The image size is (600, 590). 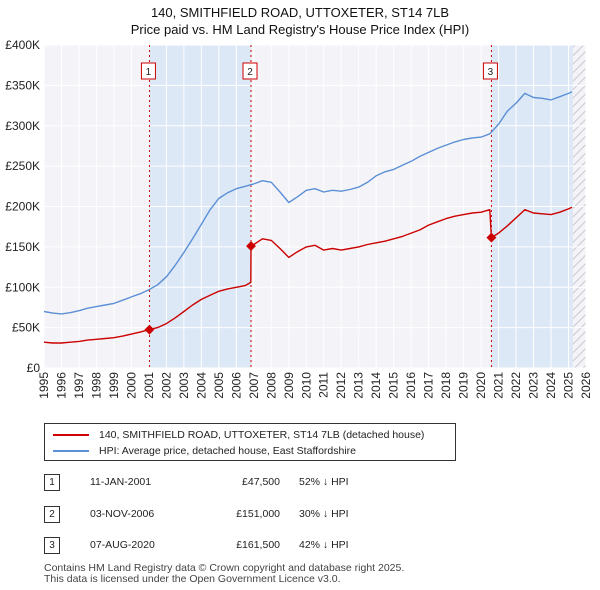 I want to click on legend-swatch-hpi, so click(x=71, y=451).